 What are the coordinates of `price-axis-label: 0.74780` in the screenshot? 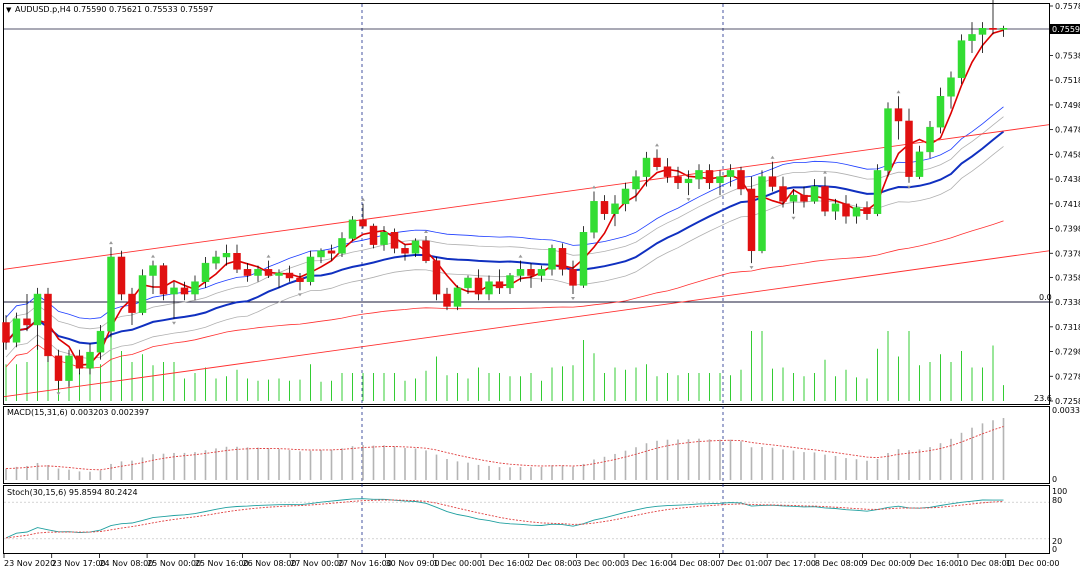 It's located at (1067, 130).